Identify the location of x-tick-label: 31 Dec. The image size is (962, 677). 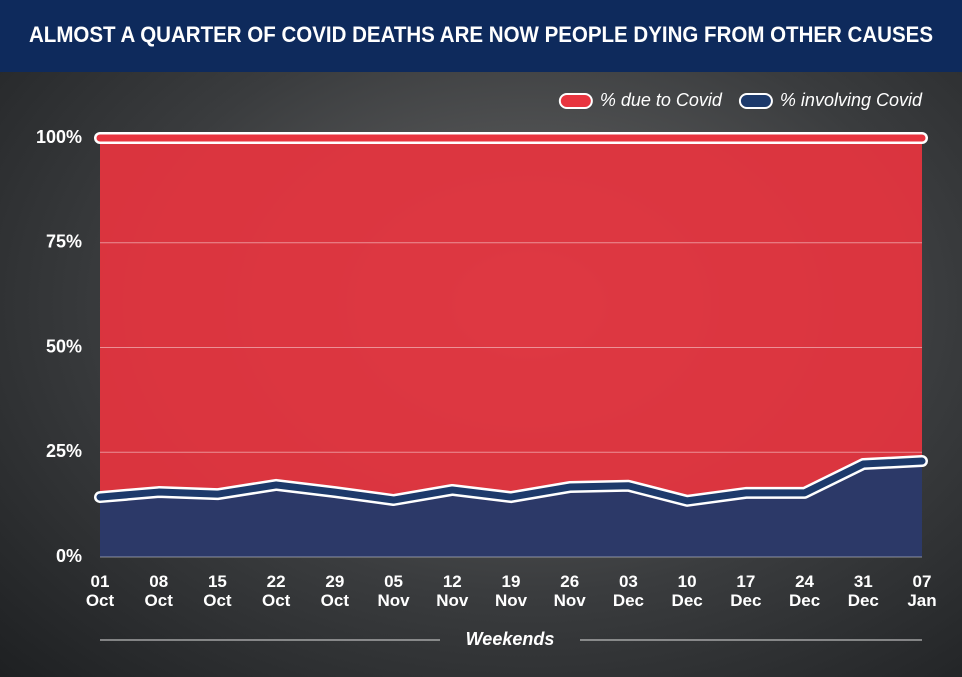
(863, 591).